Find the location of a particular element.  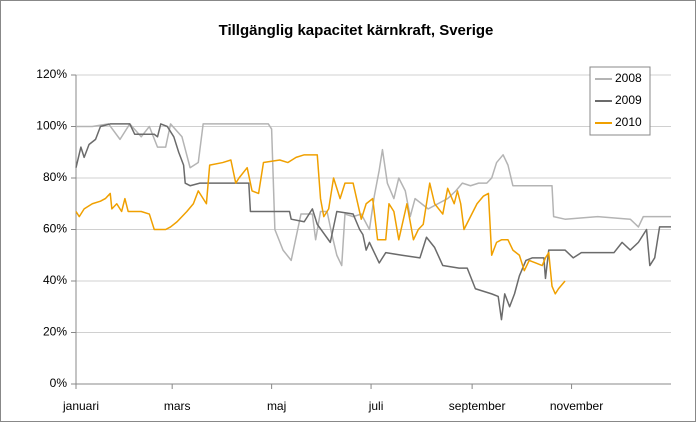

y-tick-label: 0% is located at coordinates (59, 383).